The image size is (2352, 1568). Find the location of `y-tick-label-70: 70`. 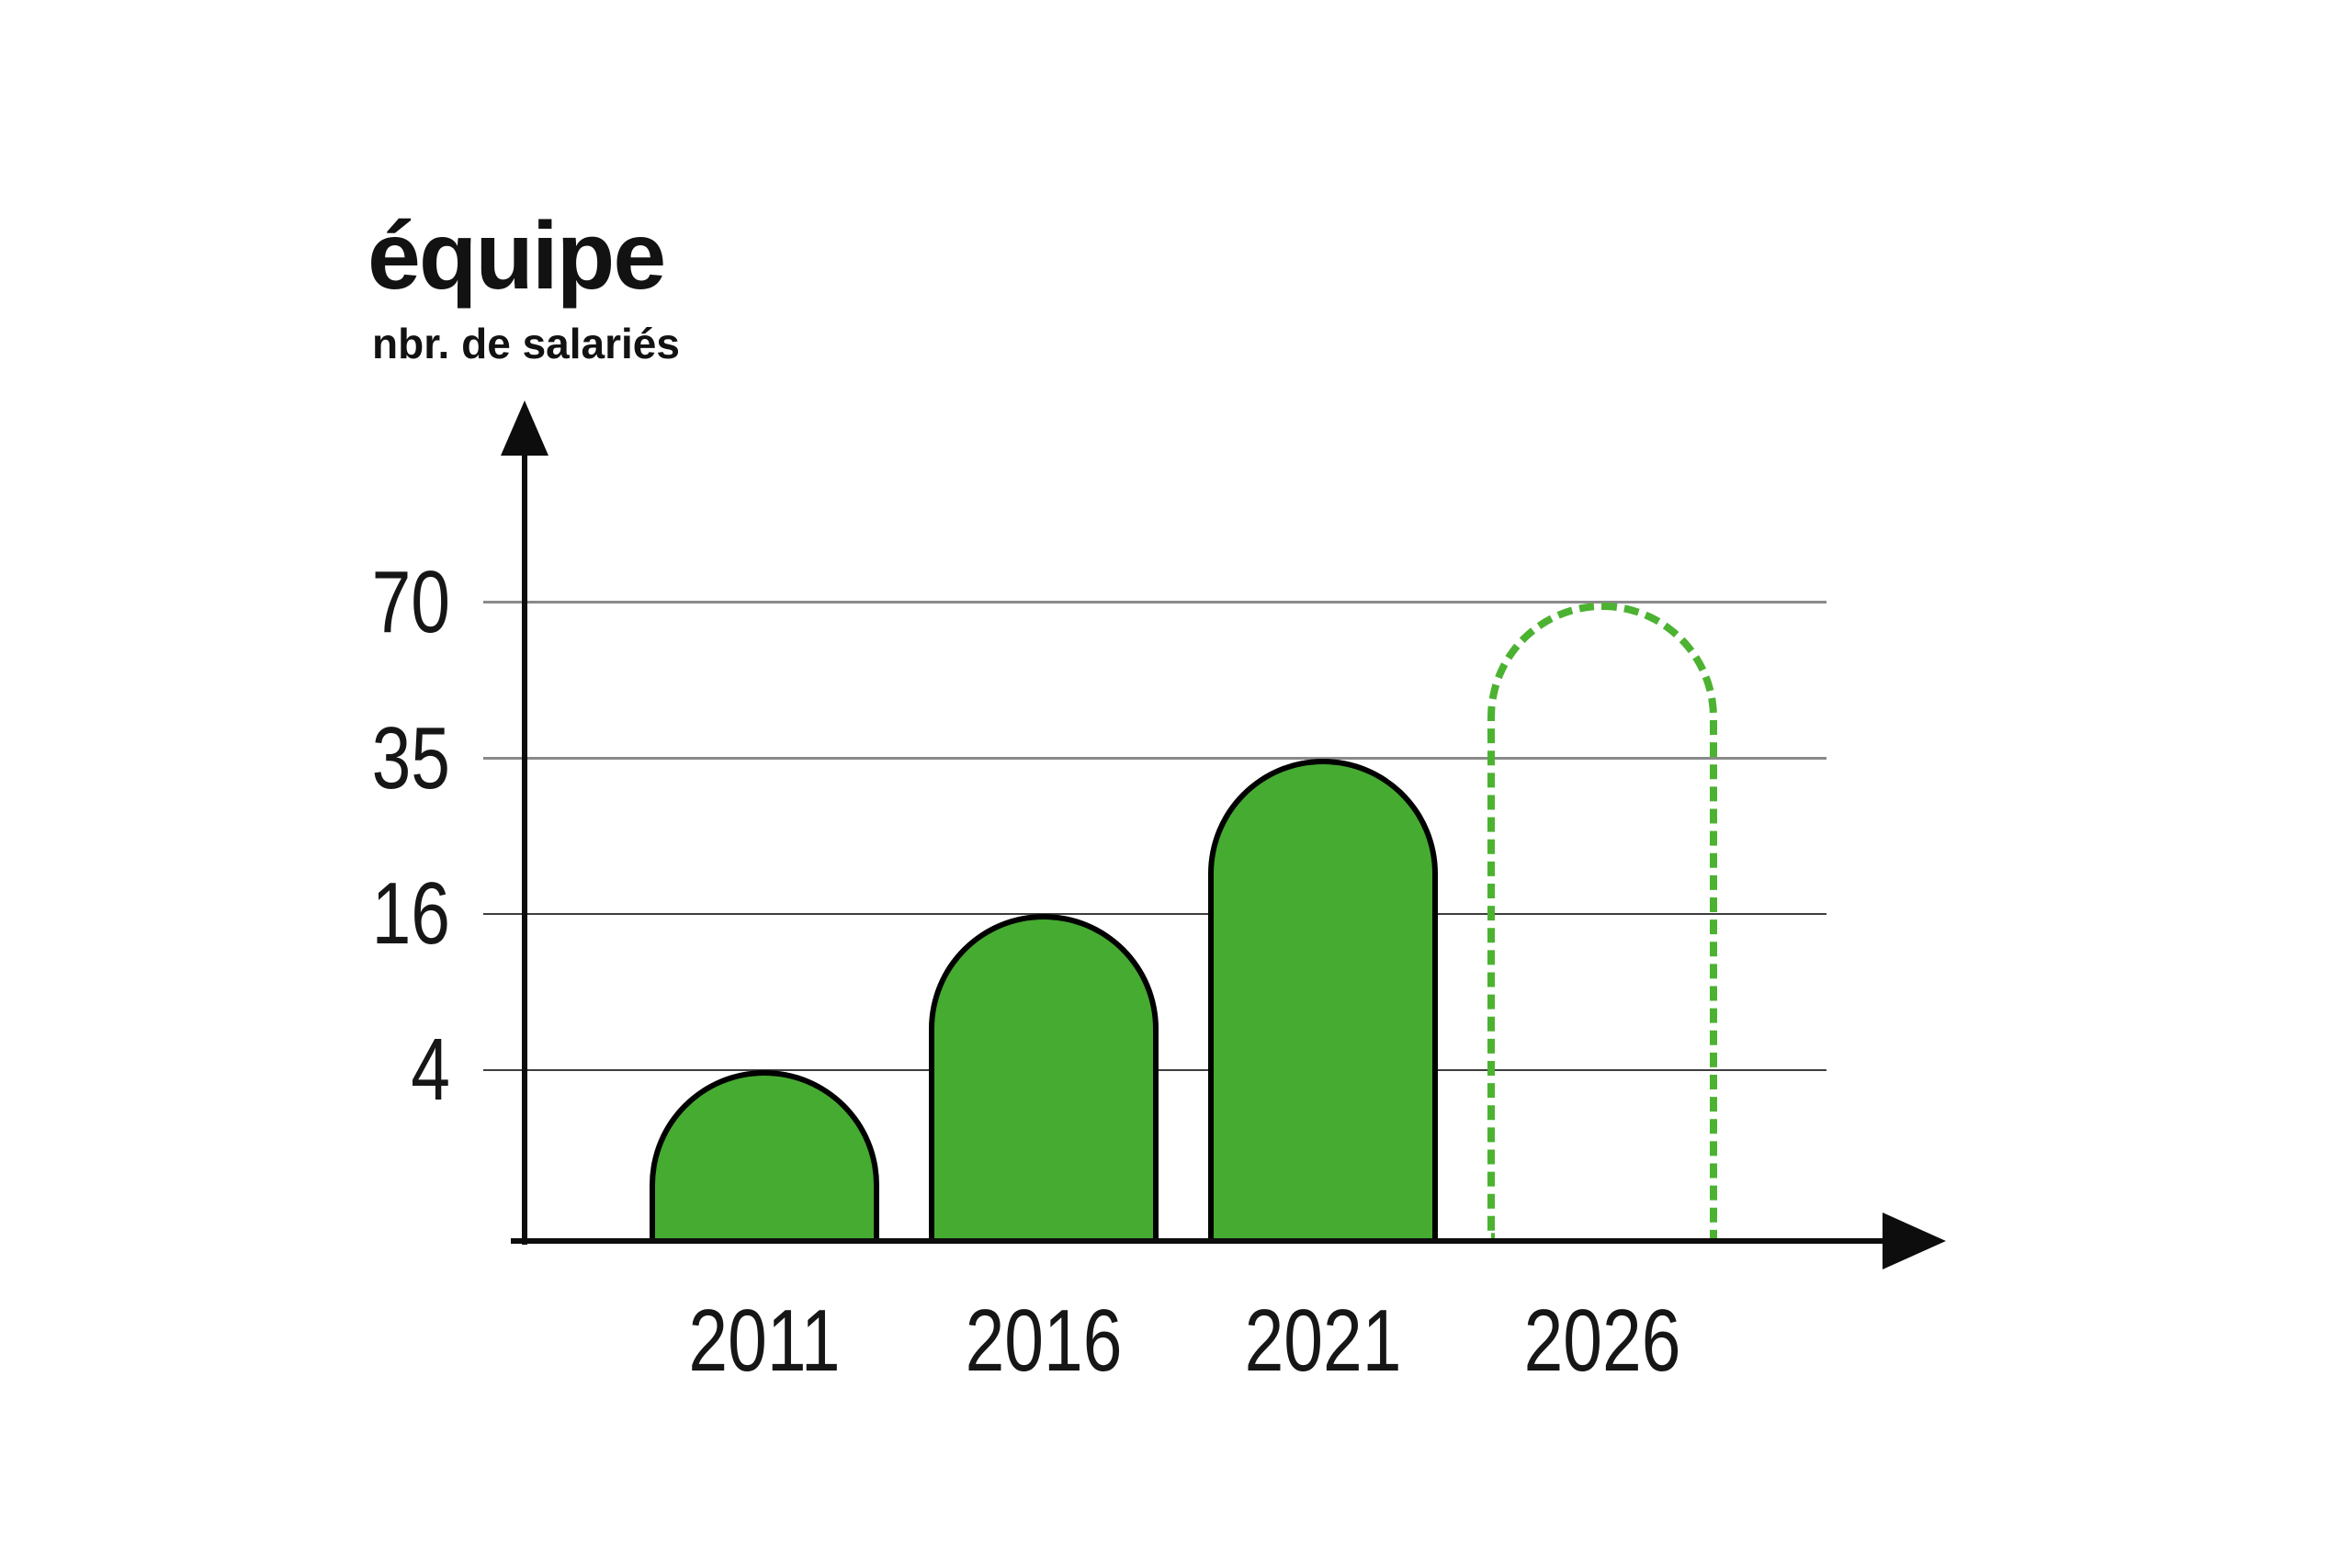

y-tick-label-70: 70 is located at coordinates (410, 602).